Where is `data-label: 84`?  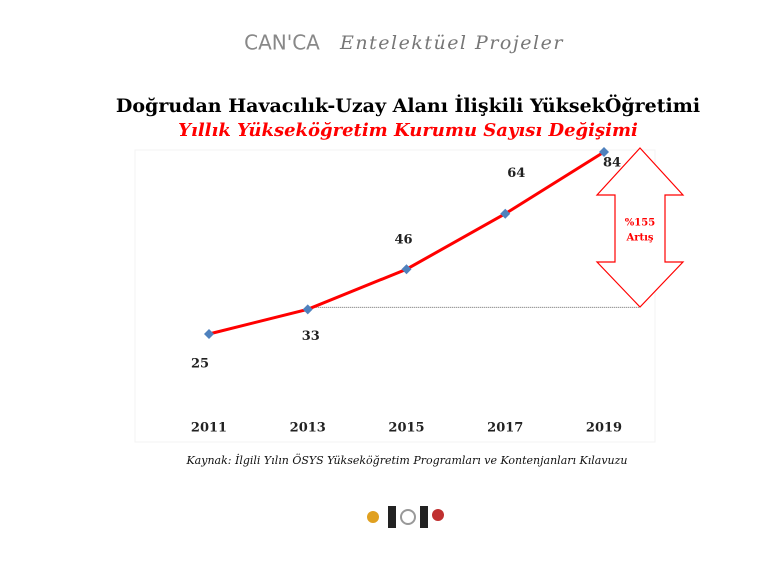 data-label: 84 is located at coordinates (612, 163).